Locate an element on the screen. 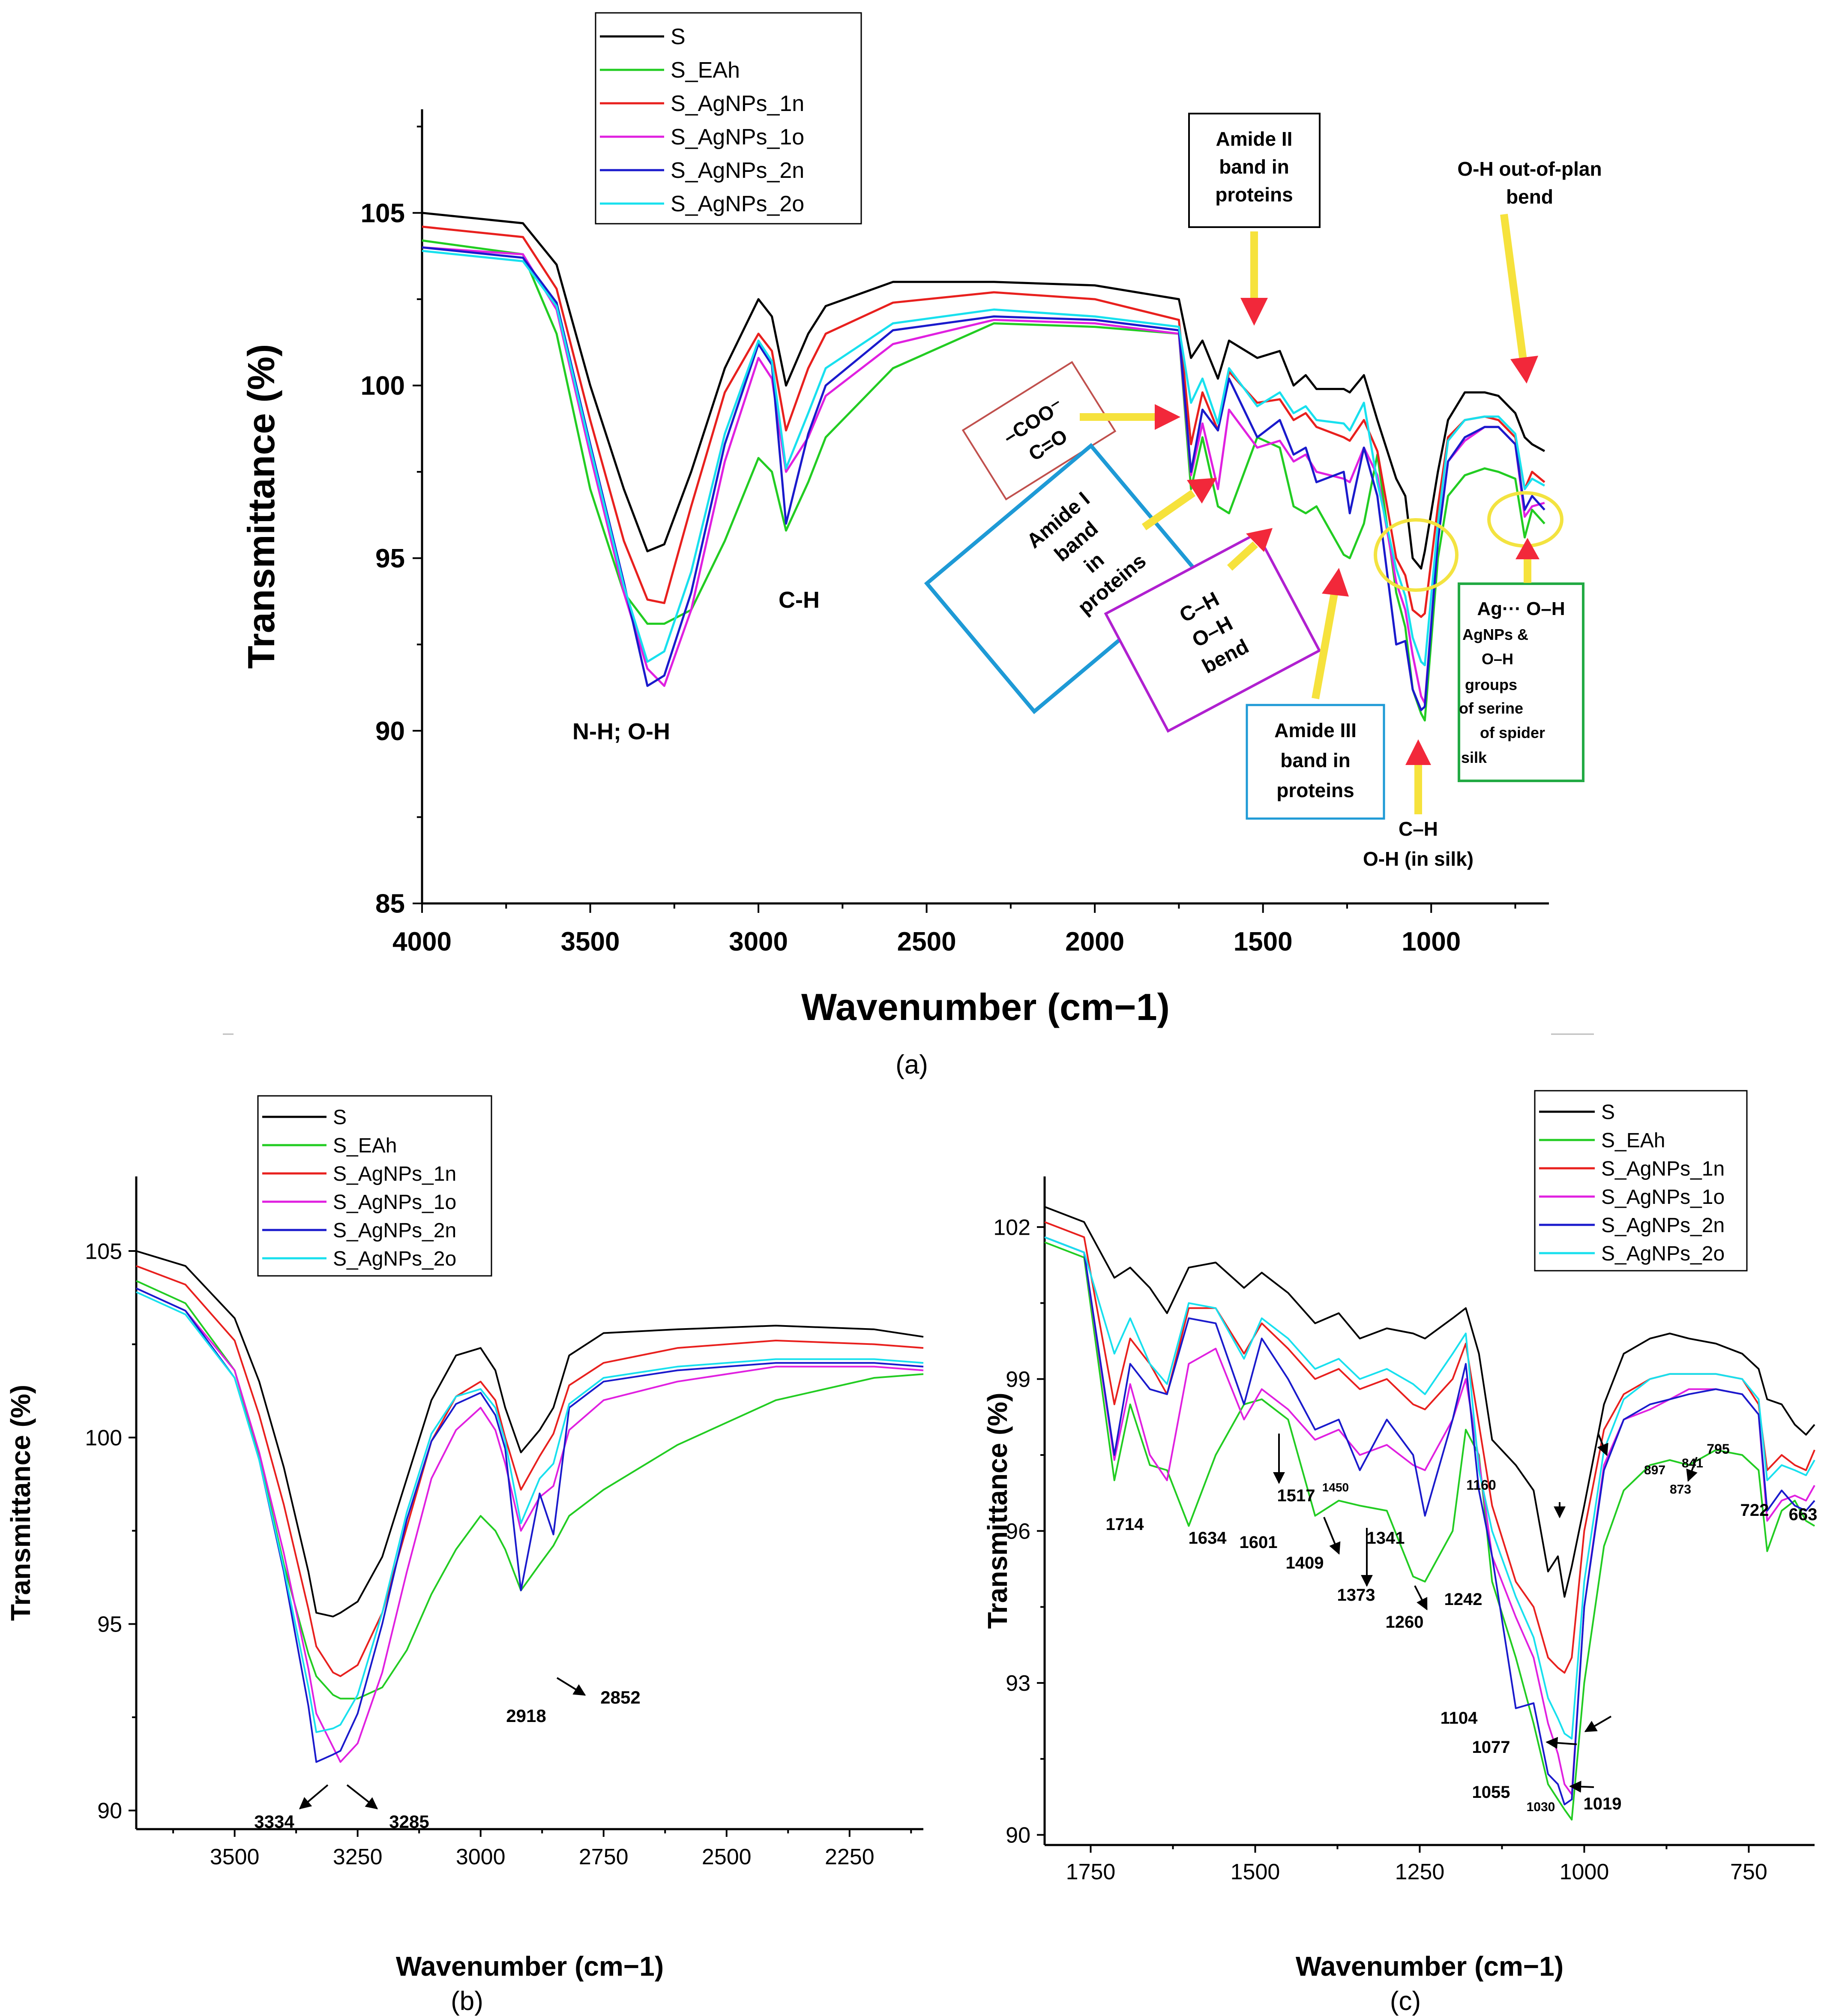  peak-1634: 1634 is located at coordinates (1208, 1538).